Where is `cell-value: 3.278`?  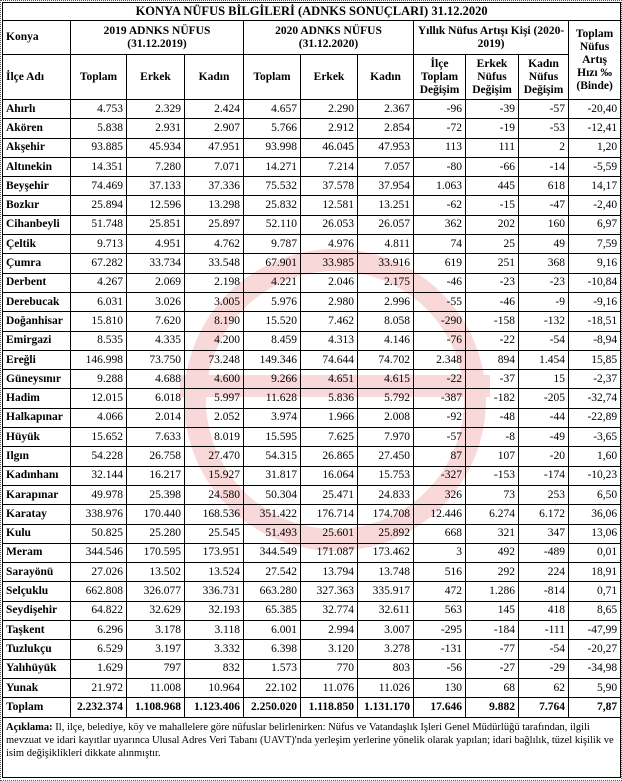 cell-value: 3.278 is located at coordinates (385, 649).